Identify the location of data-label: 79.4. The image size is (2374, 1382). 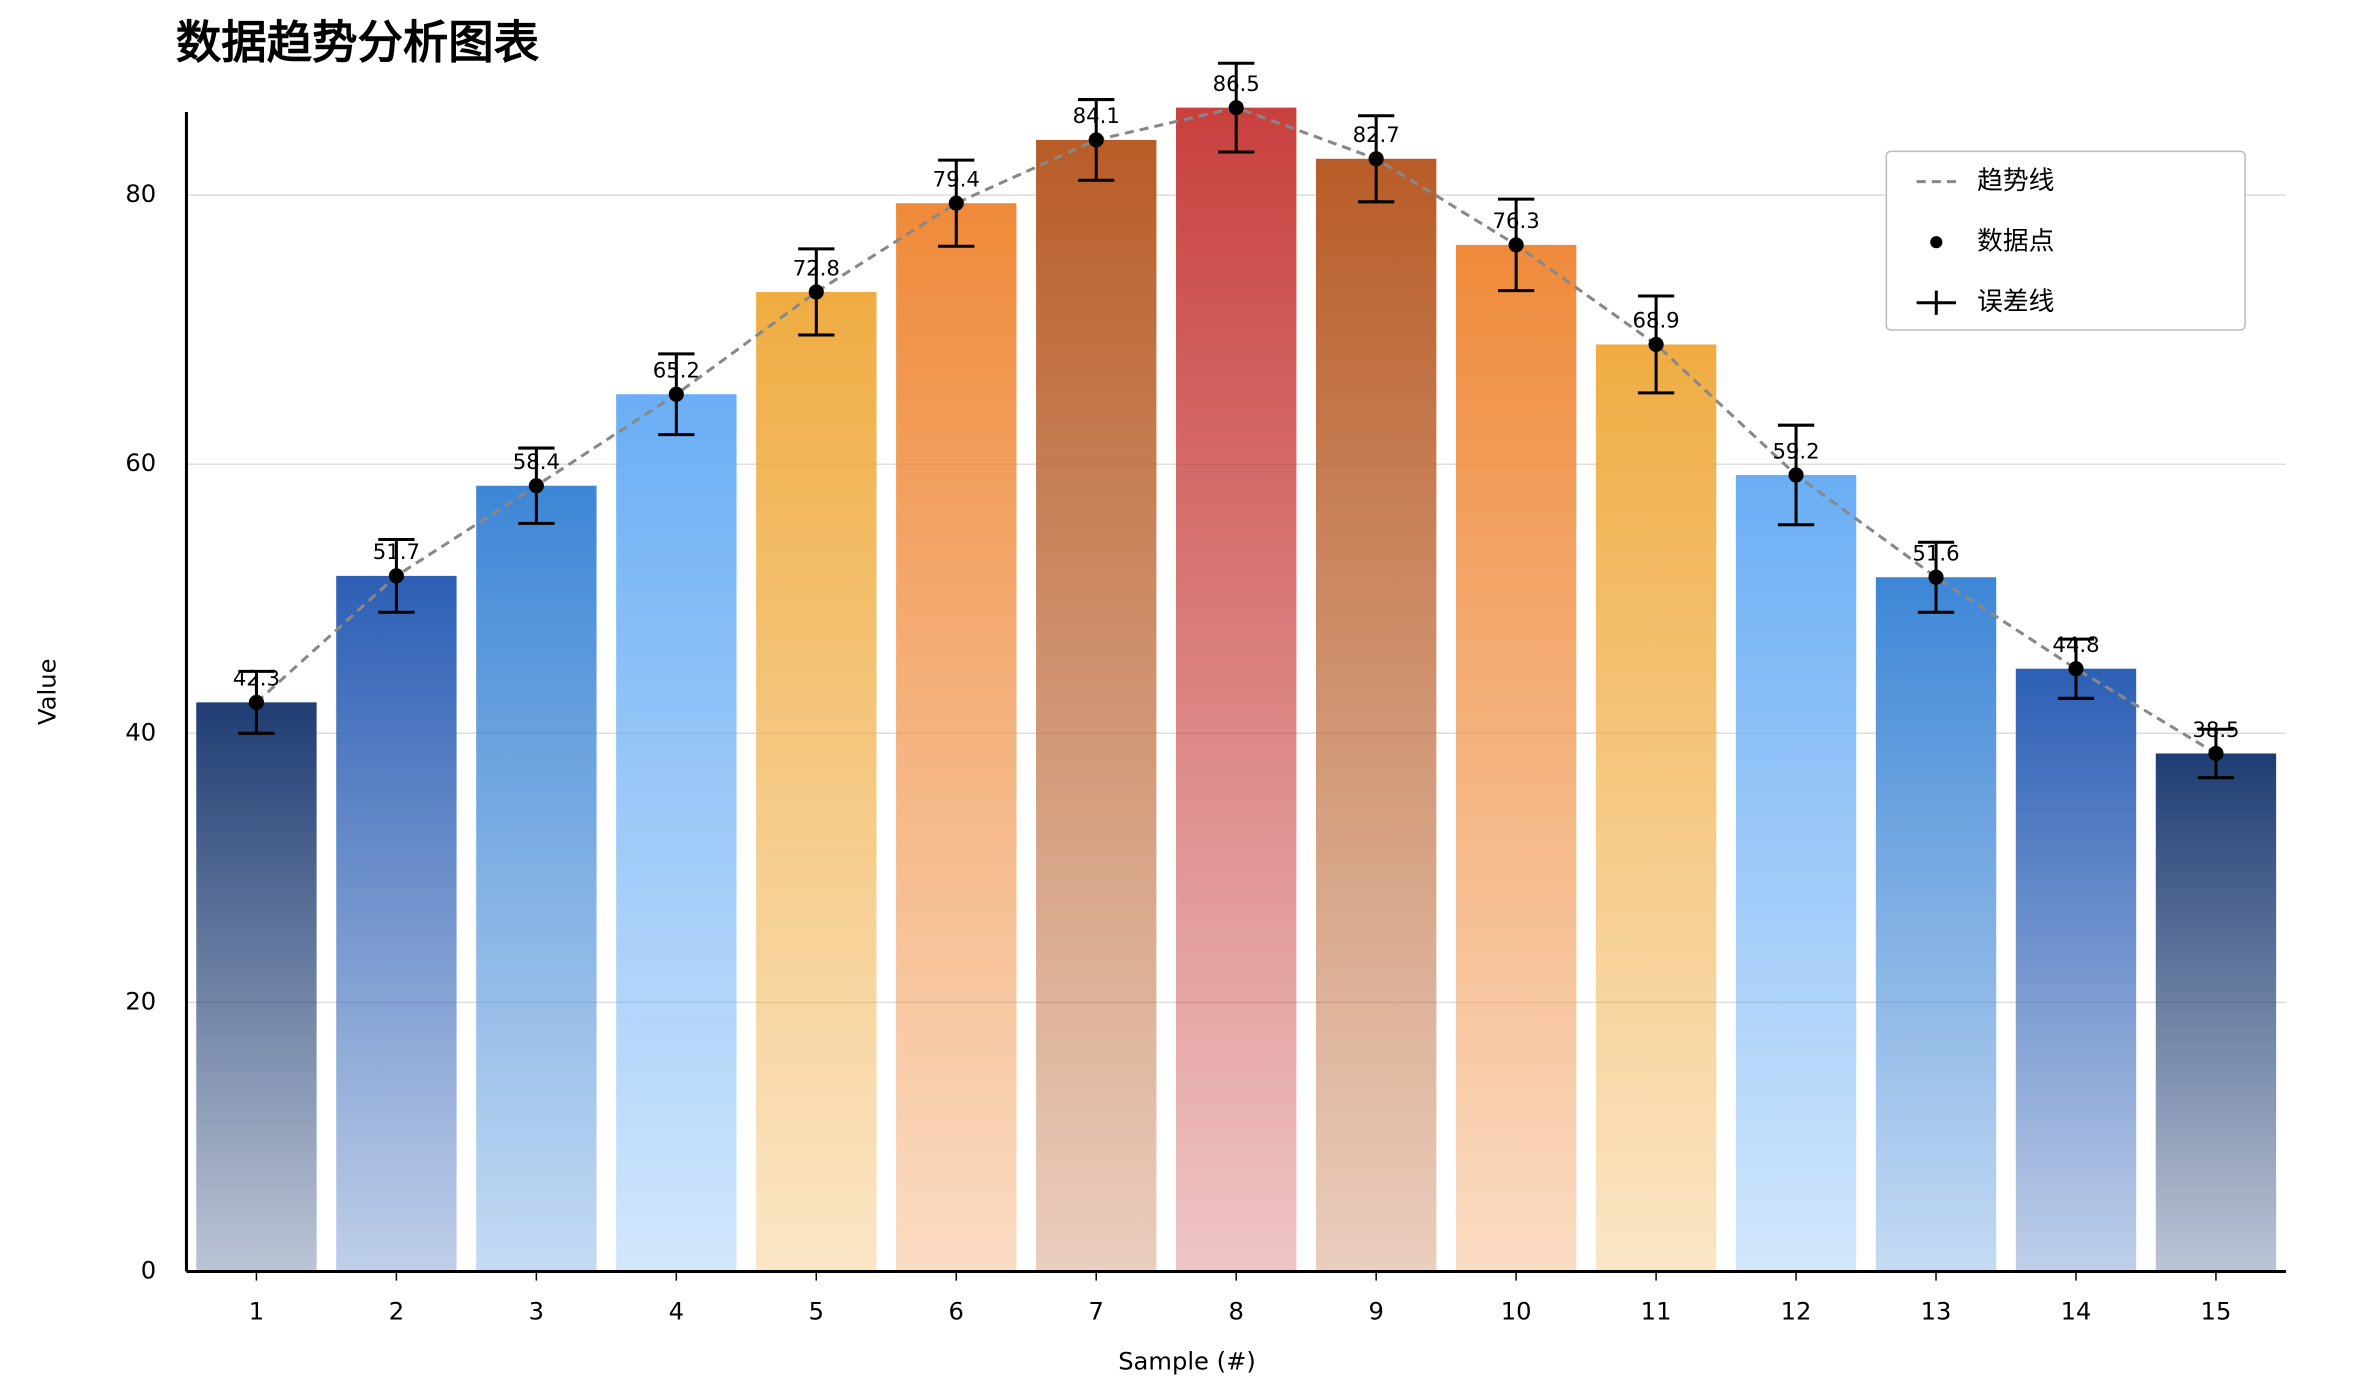
(956, 178).